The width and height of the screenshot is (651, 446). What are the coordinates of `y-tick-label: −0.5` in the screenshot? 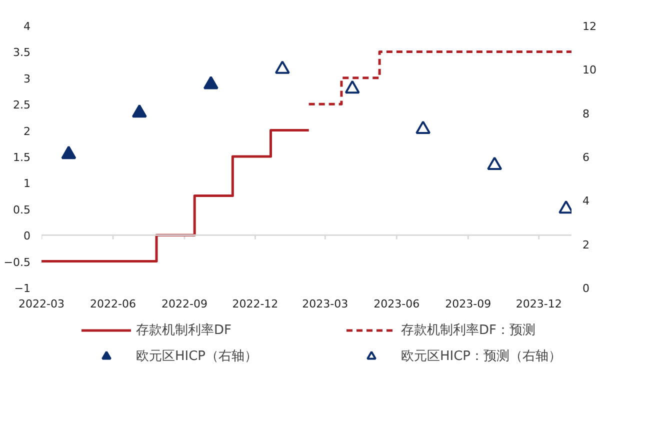 It's located at (17, 262).